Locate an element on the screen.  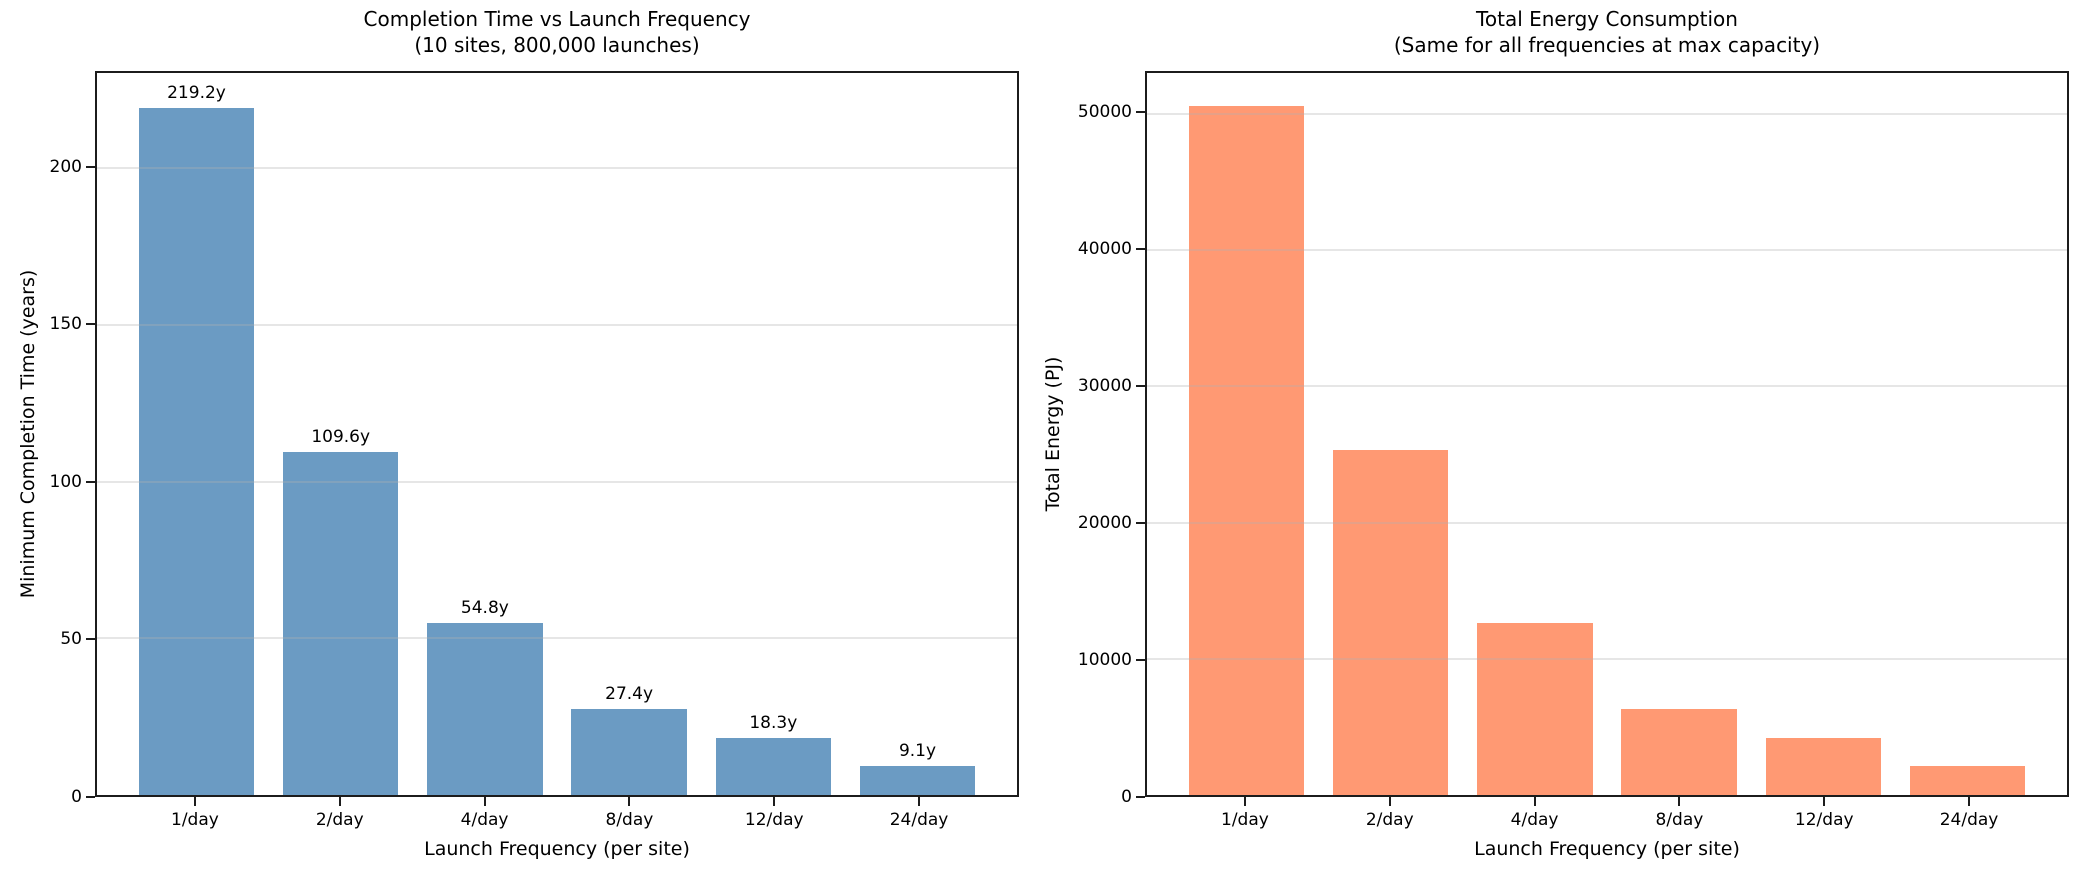
y-tick-label: 40000 is located at coordinates (1104, 249).